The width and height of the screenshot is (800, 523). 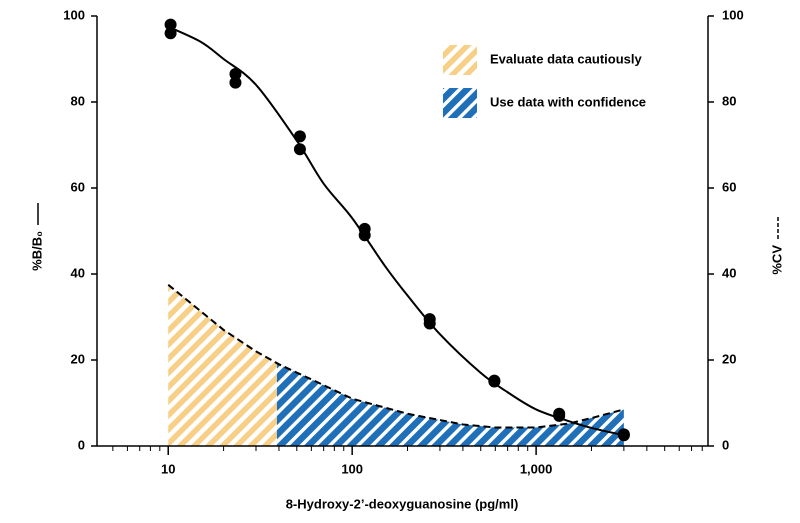 What do you see at coordinates (352, 468) in the screenshot?
I see `x-tick-label: 100` at bounding box center [352, 468].